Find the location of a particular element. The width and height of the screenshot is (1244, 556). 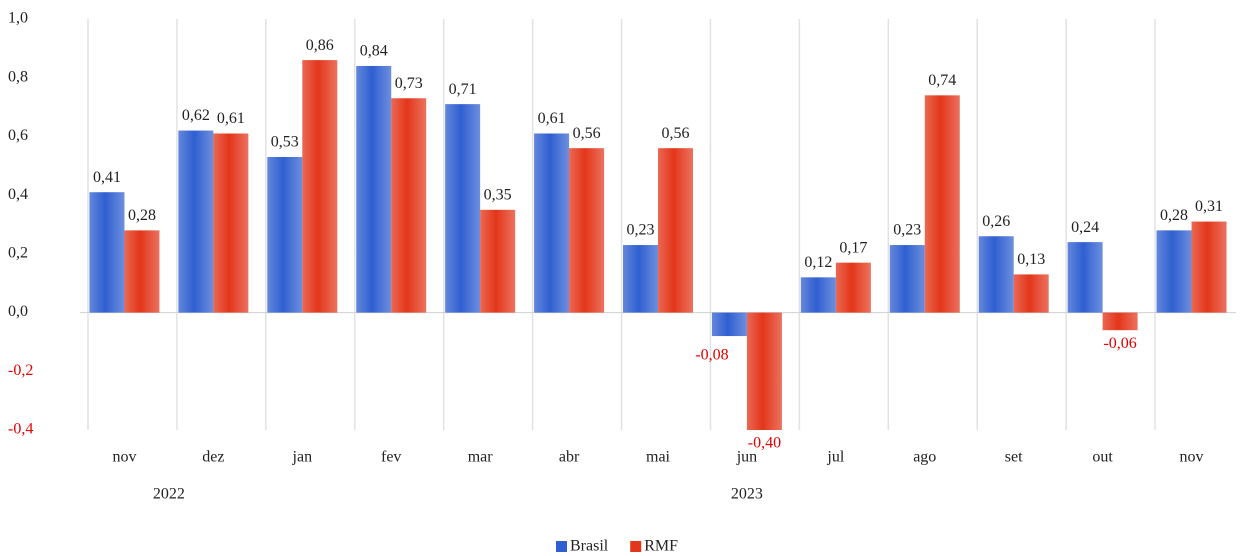

x-tick-label: jan is located at coordinates (302, 457).